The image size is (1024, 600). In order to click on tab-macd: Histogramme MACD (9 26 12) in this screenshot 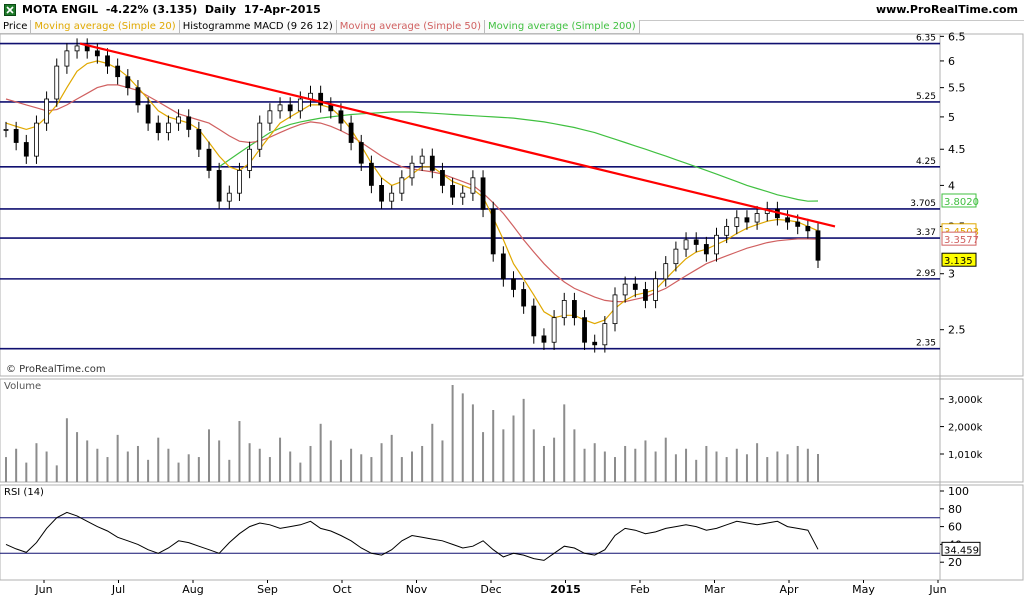, I will do `click(258, 27)`.